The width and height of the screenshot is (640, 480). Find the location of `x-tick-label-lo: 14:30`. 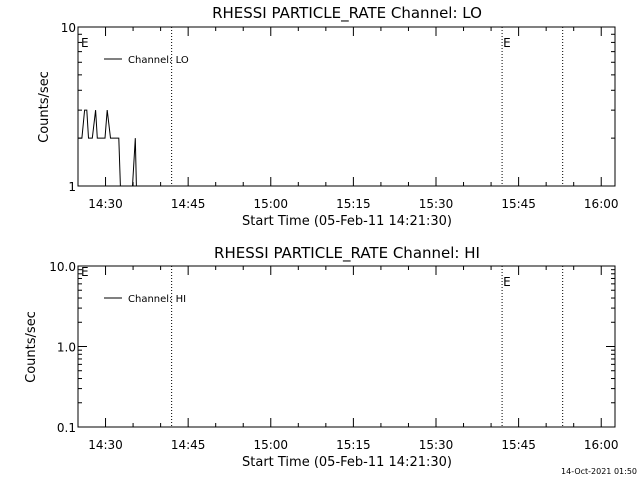

x-tick-label-lo: 14:30 is located at coordinates (105, 204).